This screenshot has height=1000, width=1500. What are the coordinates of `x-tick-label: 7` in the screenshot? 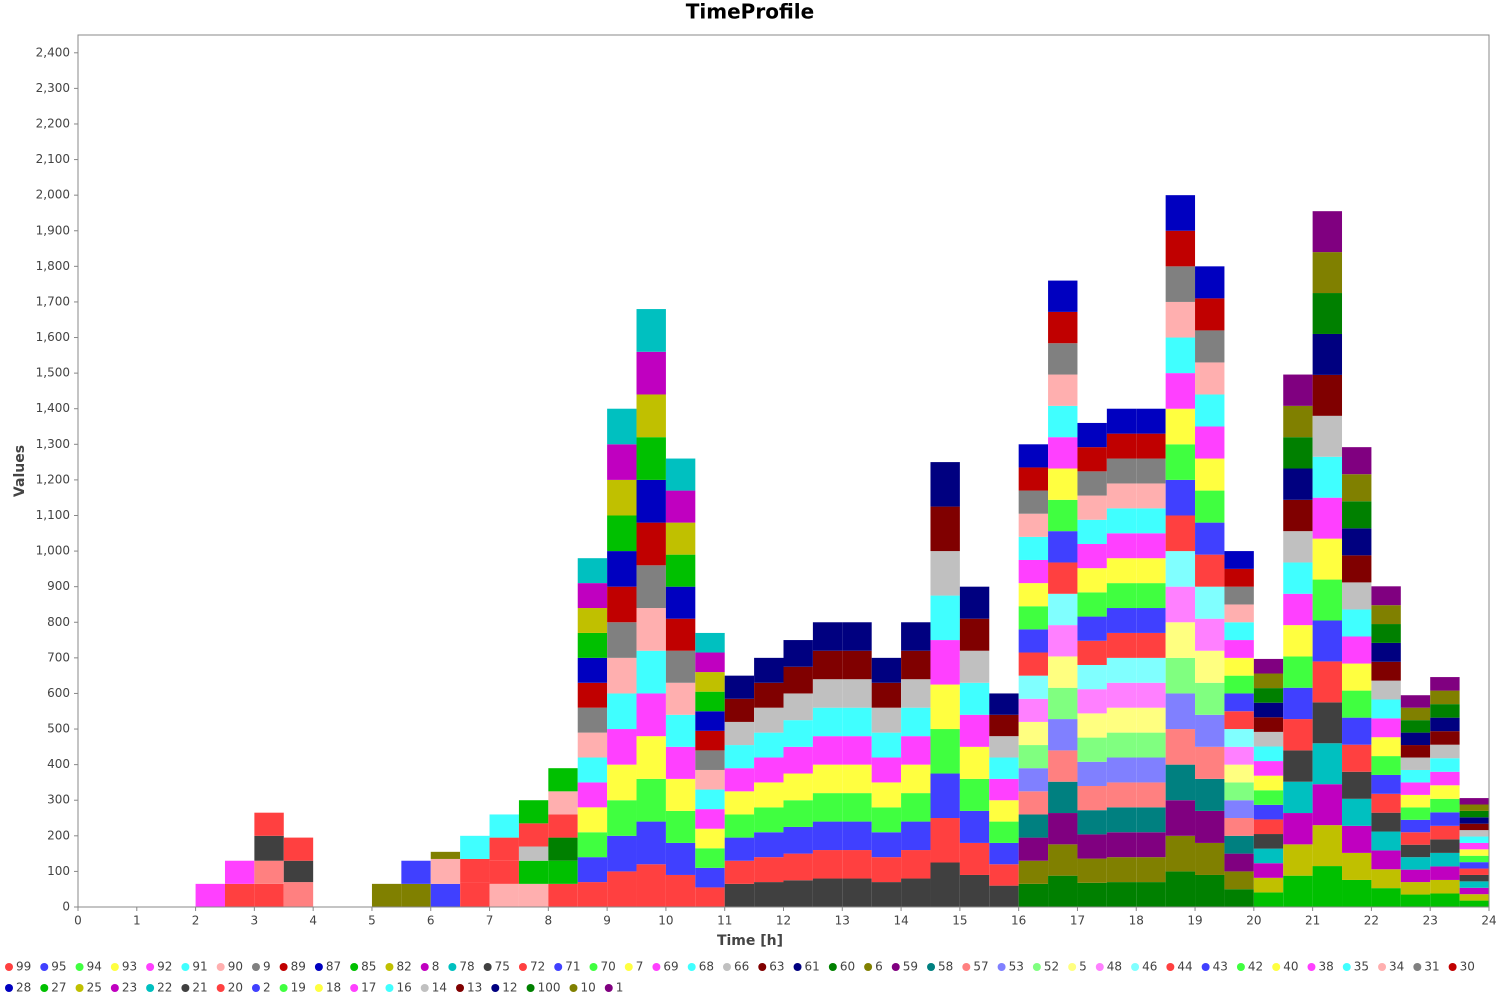 It's located at (490, 921).